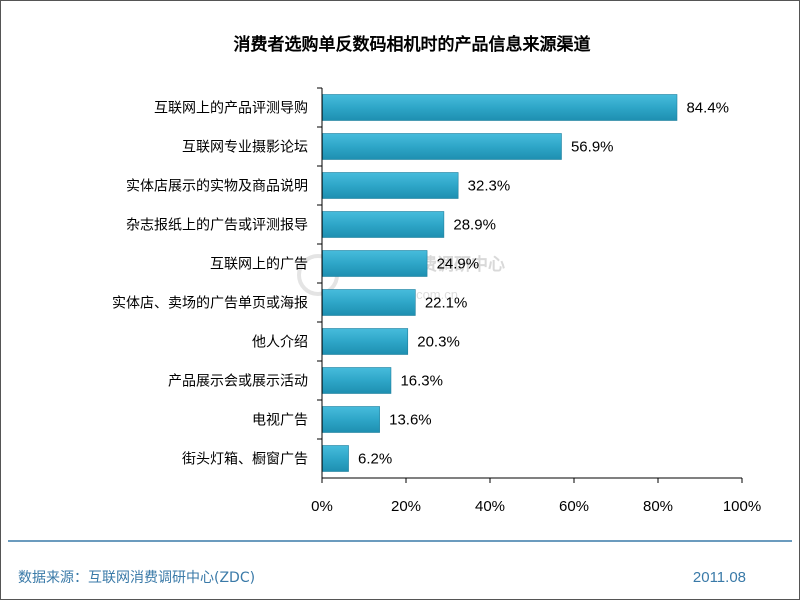 The height and width of the screenshot is (600, 800). Describe the element at coordinates (719, 577) in the screenshot. I see `report-date: 2011.08` at that location.